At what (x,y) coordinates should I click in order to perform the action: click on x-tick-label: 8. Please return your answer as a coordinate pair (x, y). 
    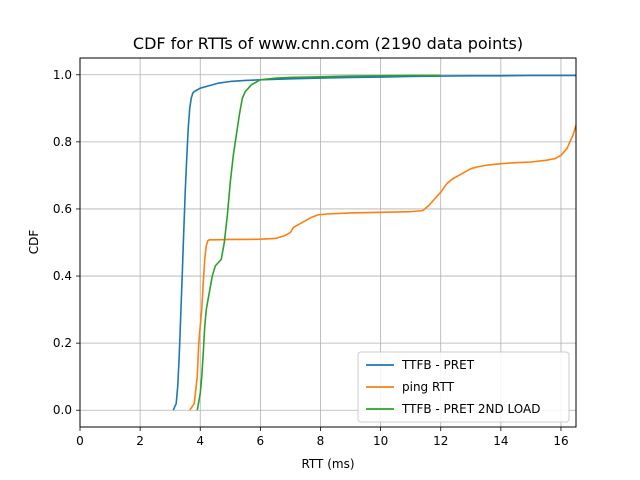
    Looking at the image, I should click on (321, 441).